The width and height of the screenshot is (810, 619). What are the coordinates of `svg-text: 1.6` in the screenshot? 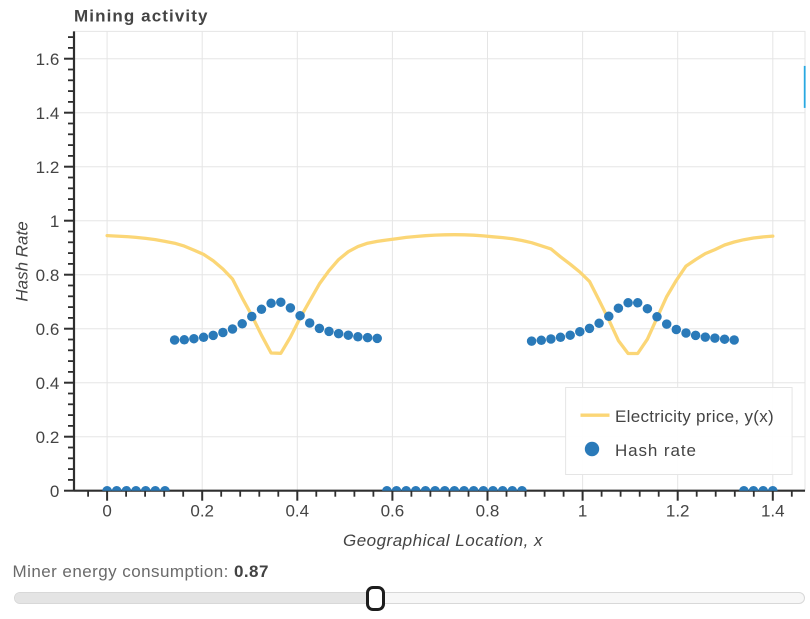 It's located at (48, 59).